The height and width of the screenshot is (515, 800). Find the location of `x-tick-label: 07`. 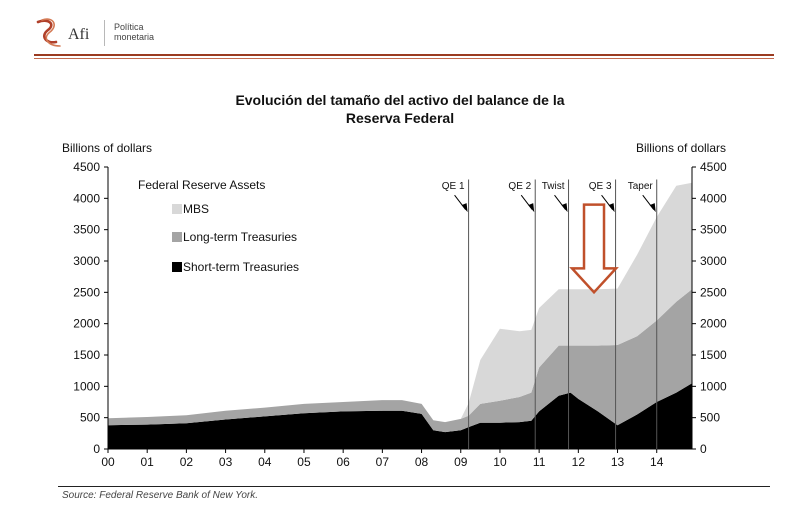

x-tick-label: 07 is located at coordinates (383, 462).